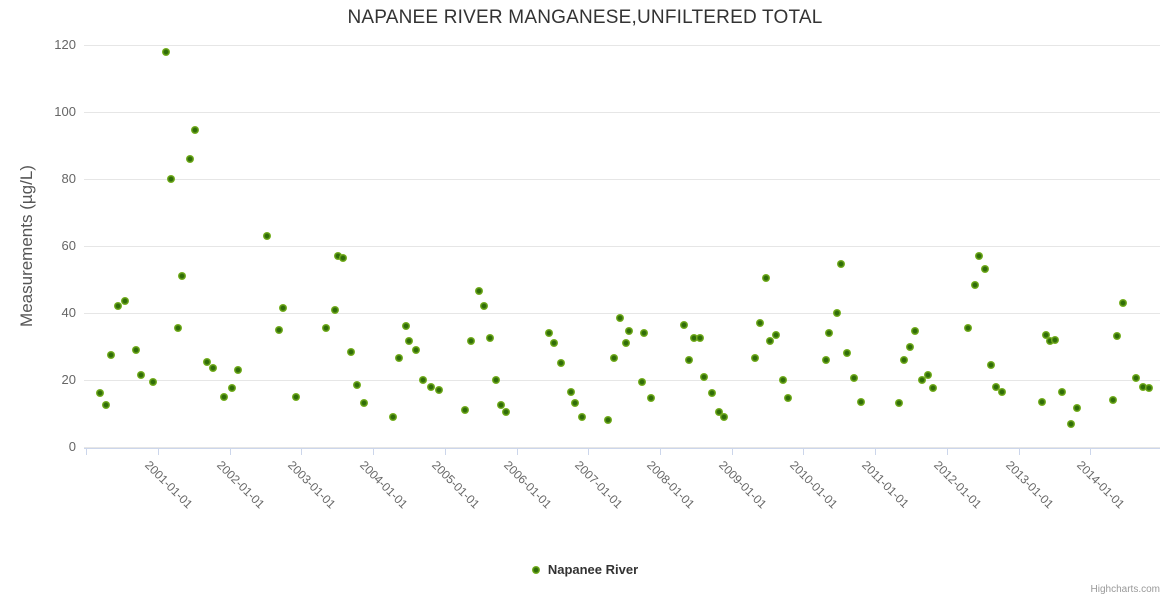 The height and width of the screenshot is (600, 1170). What do you see at coordinates (1125, 589) in the screenshot?
I see `highcharts-credit-link: Highcharts.com` at bounding box center [1125, 589].